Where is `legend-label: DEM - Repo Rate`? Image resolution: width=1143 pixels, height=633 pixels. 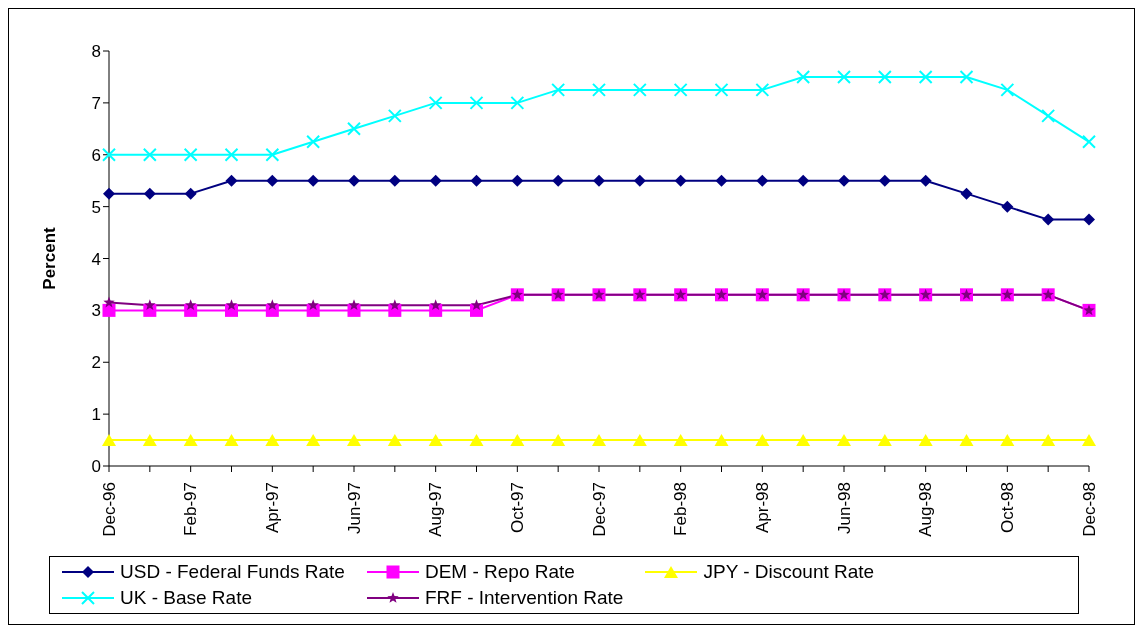 legend-label: DEM - Repo Rate is located at coordinates (499, 572).